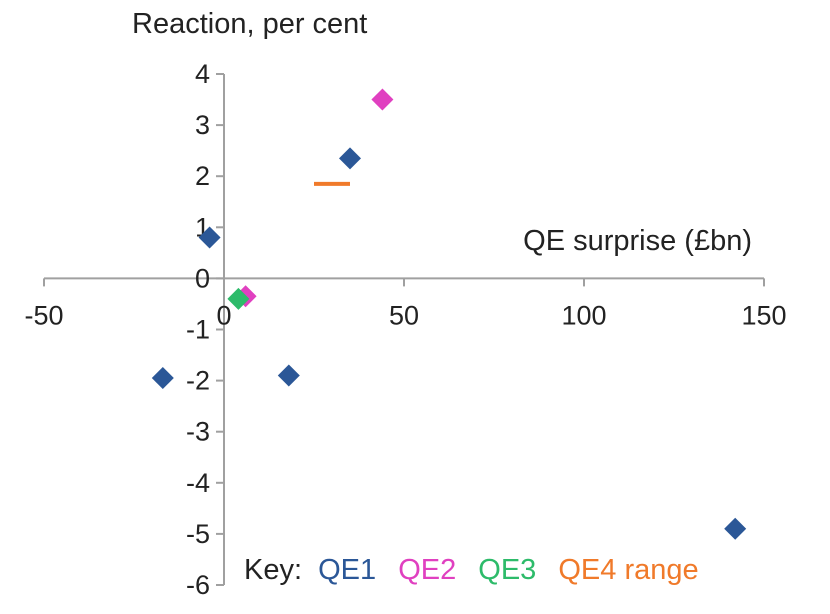  What do you see at coordinates (763, 315) in the screenshot?
I see `x-tick-label: 150` at bounding box center [763, 315].